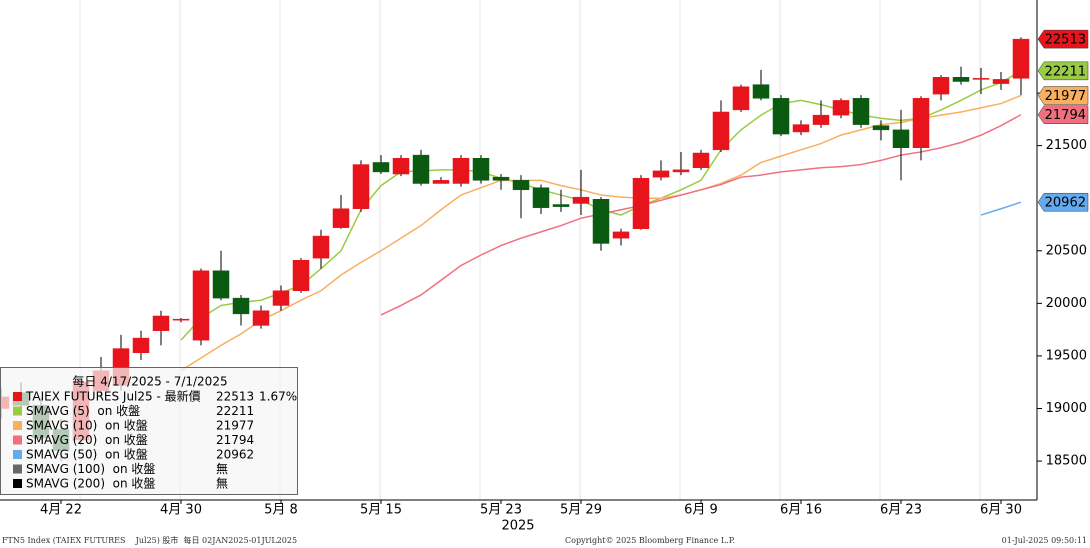 Image resolution: width=1090 pixels, height=548 pixels. Describe the element at coordinates (61, 510) in the screenshot. I see `x-tick-label: 4月 22` at that location.